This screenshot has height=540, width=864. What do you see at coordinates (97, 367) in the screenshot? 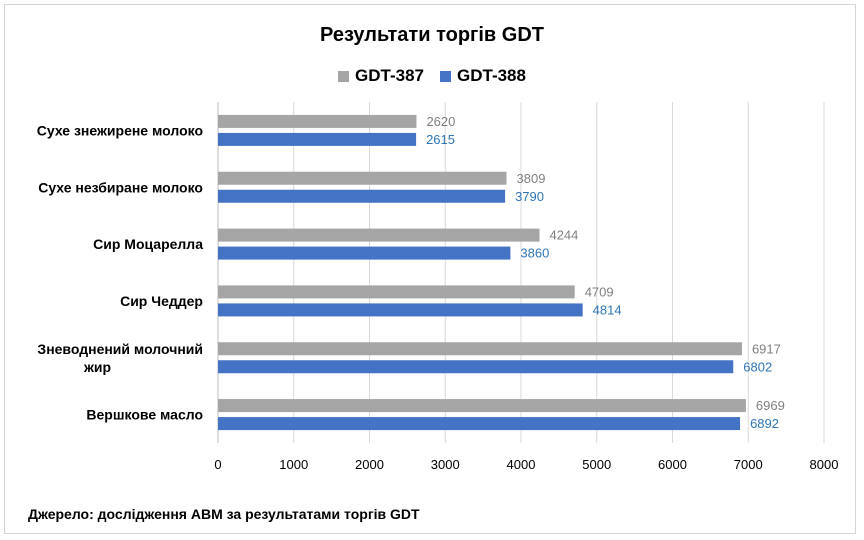
I see `category-label-4-line2: жир` at bounding box center [97, 367].